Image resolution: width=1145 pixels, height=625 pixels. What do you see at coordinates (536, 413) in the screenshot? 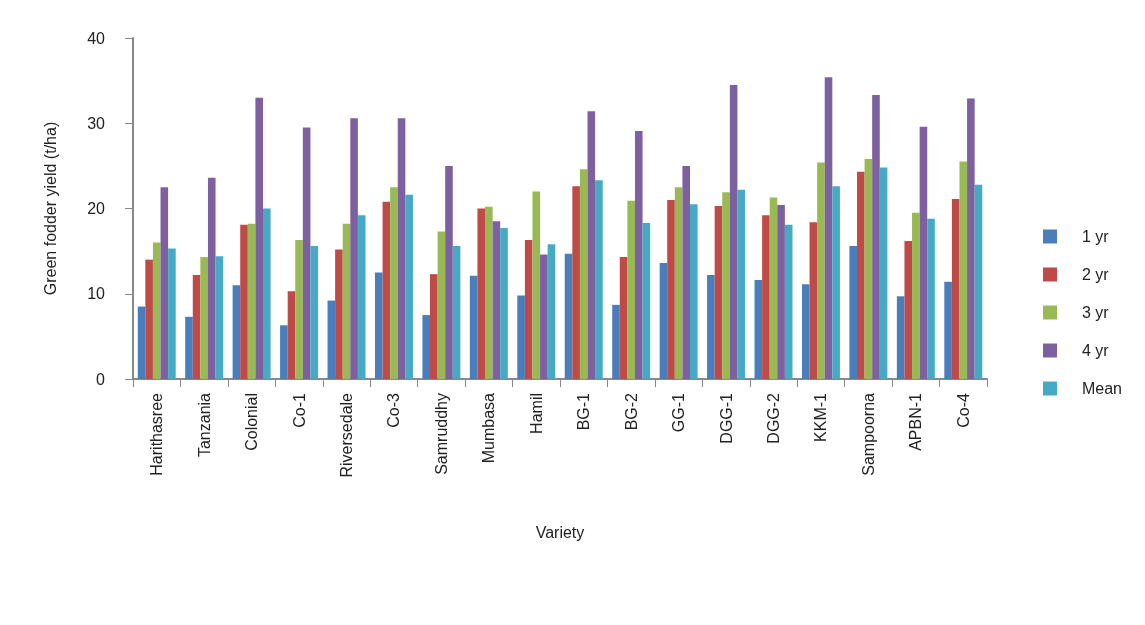
I see `x-tick-label: Hamil` at bounding box center [536, 413].